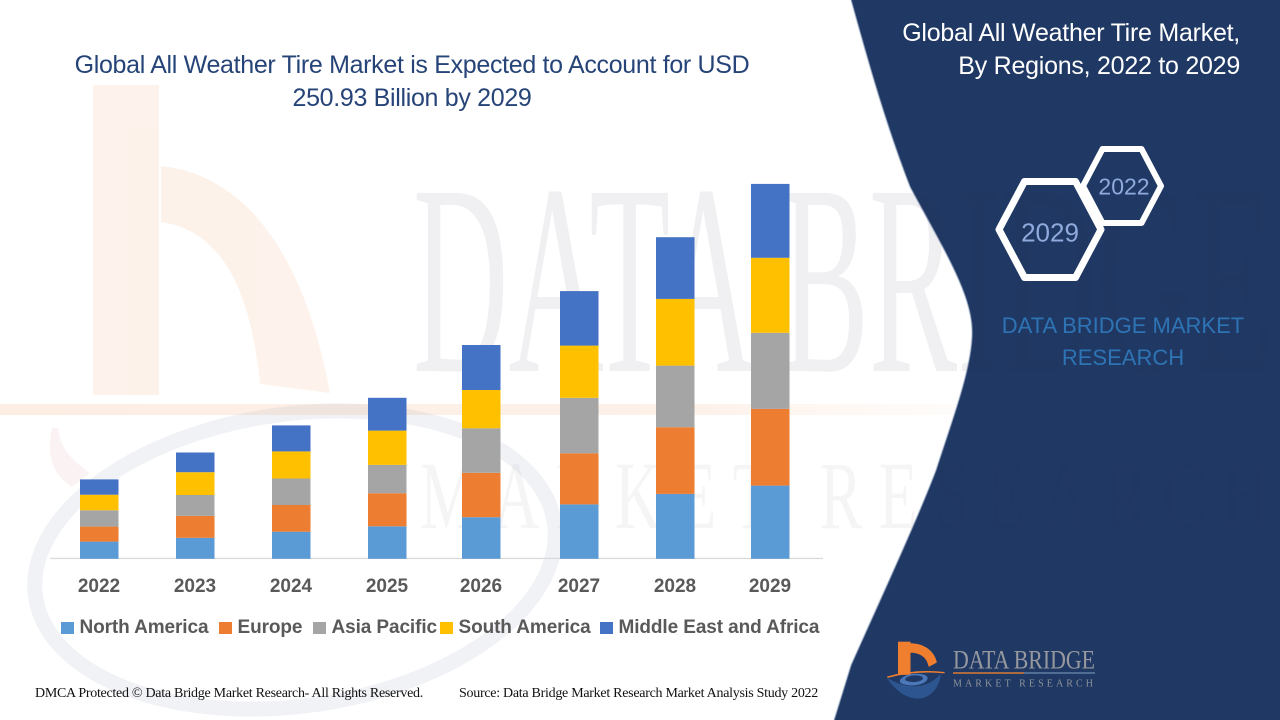 Image resolution: width=1280 pixels, height=720 pixels. I want to click on svg-text: 2029, so click(1050, 233).